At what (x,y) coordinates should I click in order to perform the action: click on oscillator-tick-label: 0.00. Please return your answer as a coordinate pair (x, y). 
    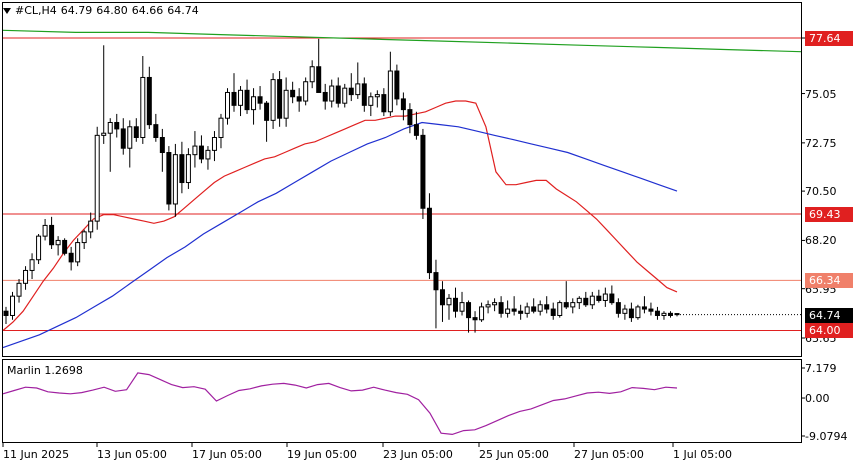
    Looking at the image, I should click on (817, 399).